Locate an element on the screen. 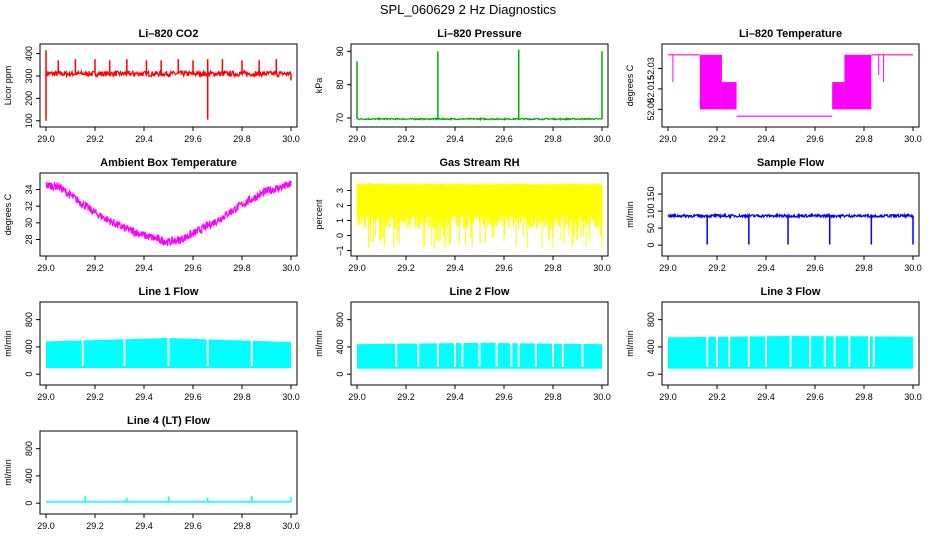 The width and height of the screenshot is (936, 545). chart-title: Ambient Box Temperature is located at coordinates (168, 163).